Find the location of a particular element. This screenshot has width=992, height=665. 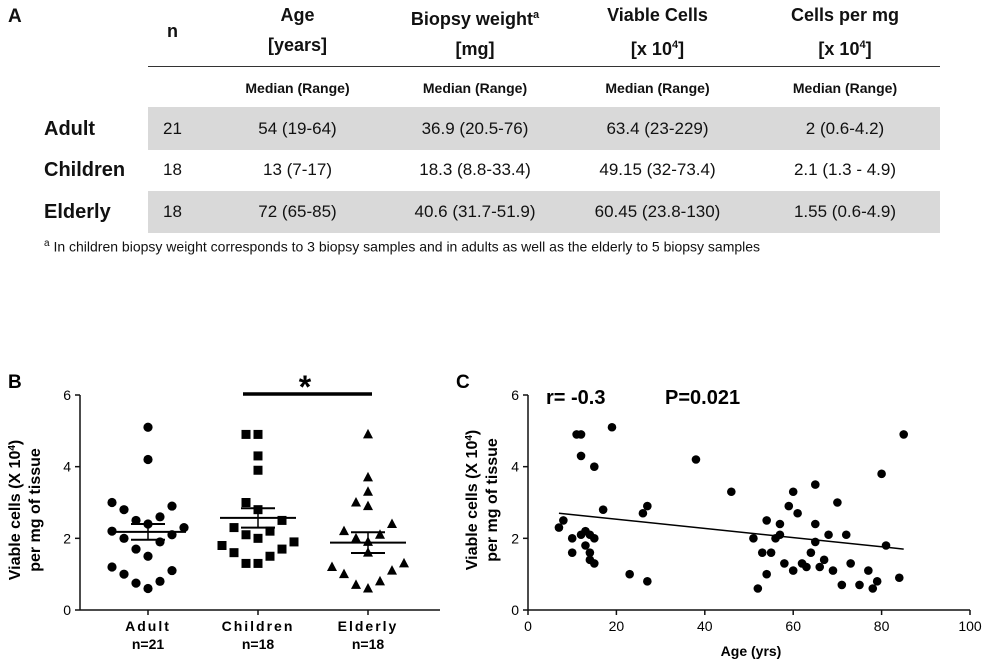

header-rule is located at coordinates (544, 66).